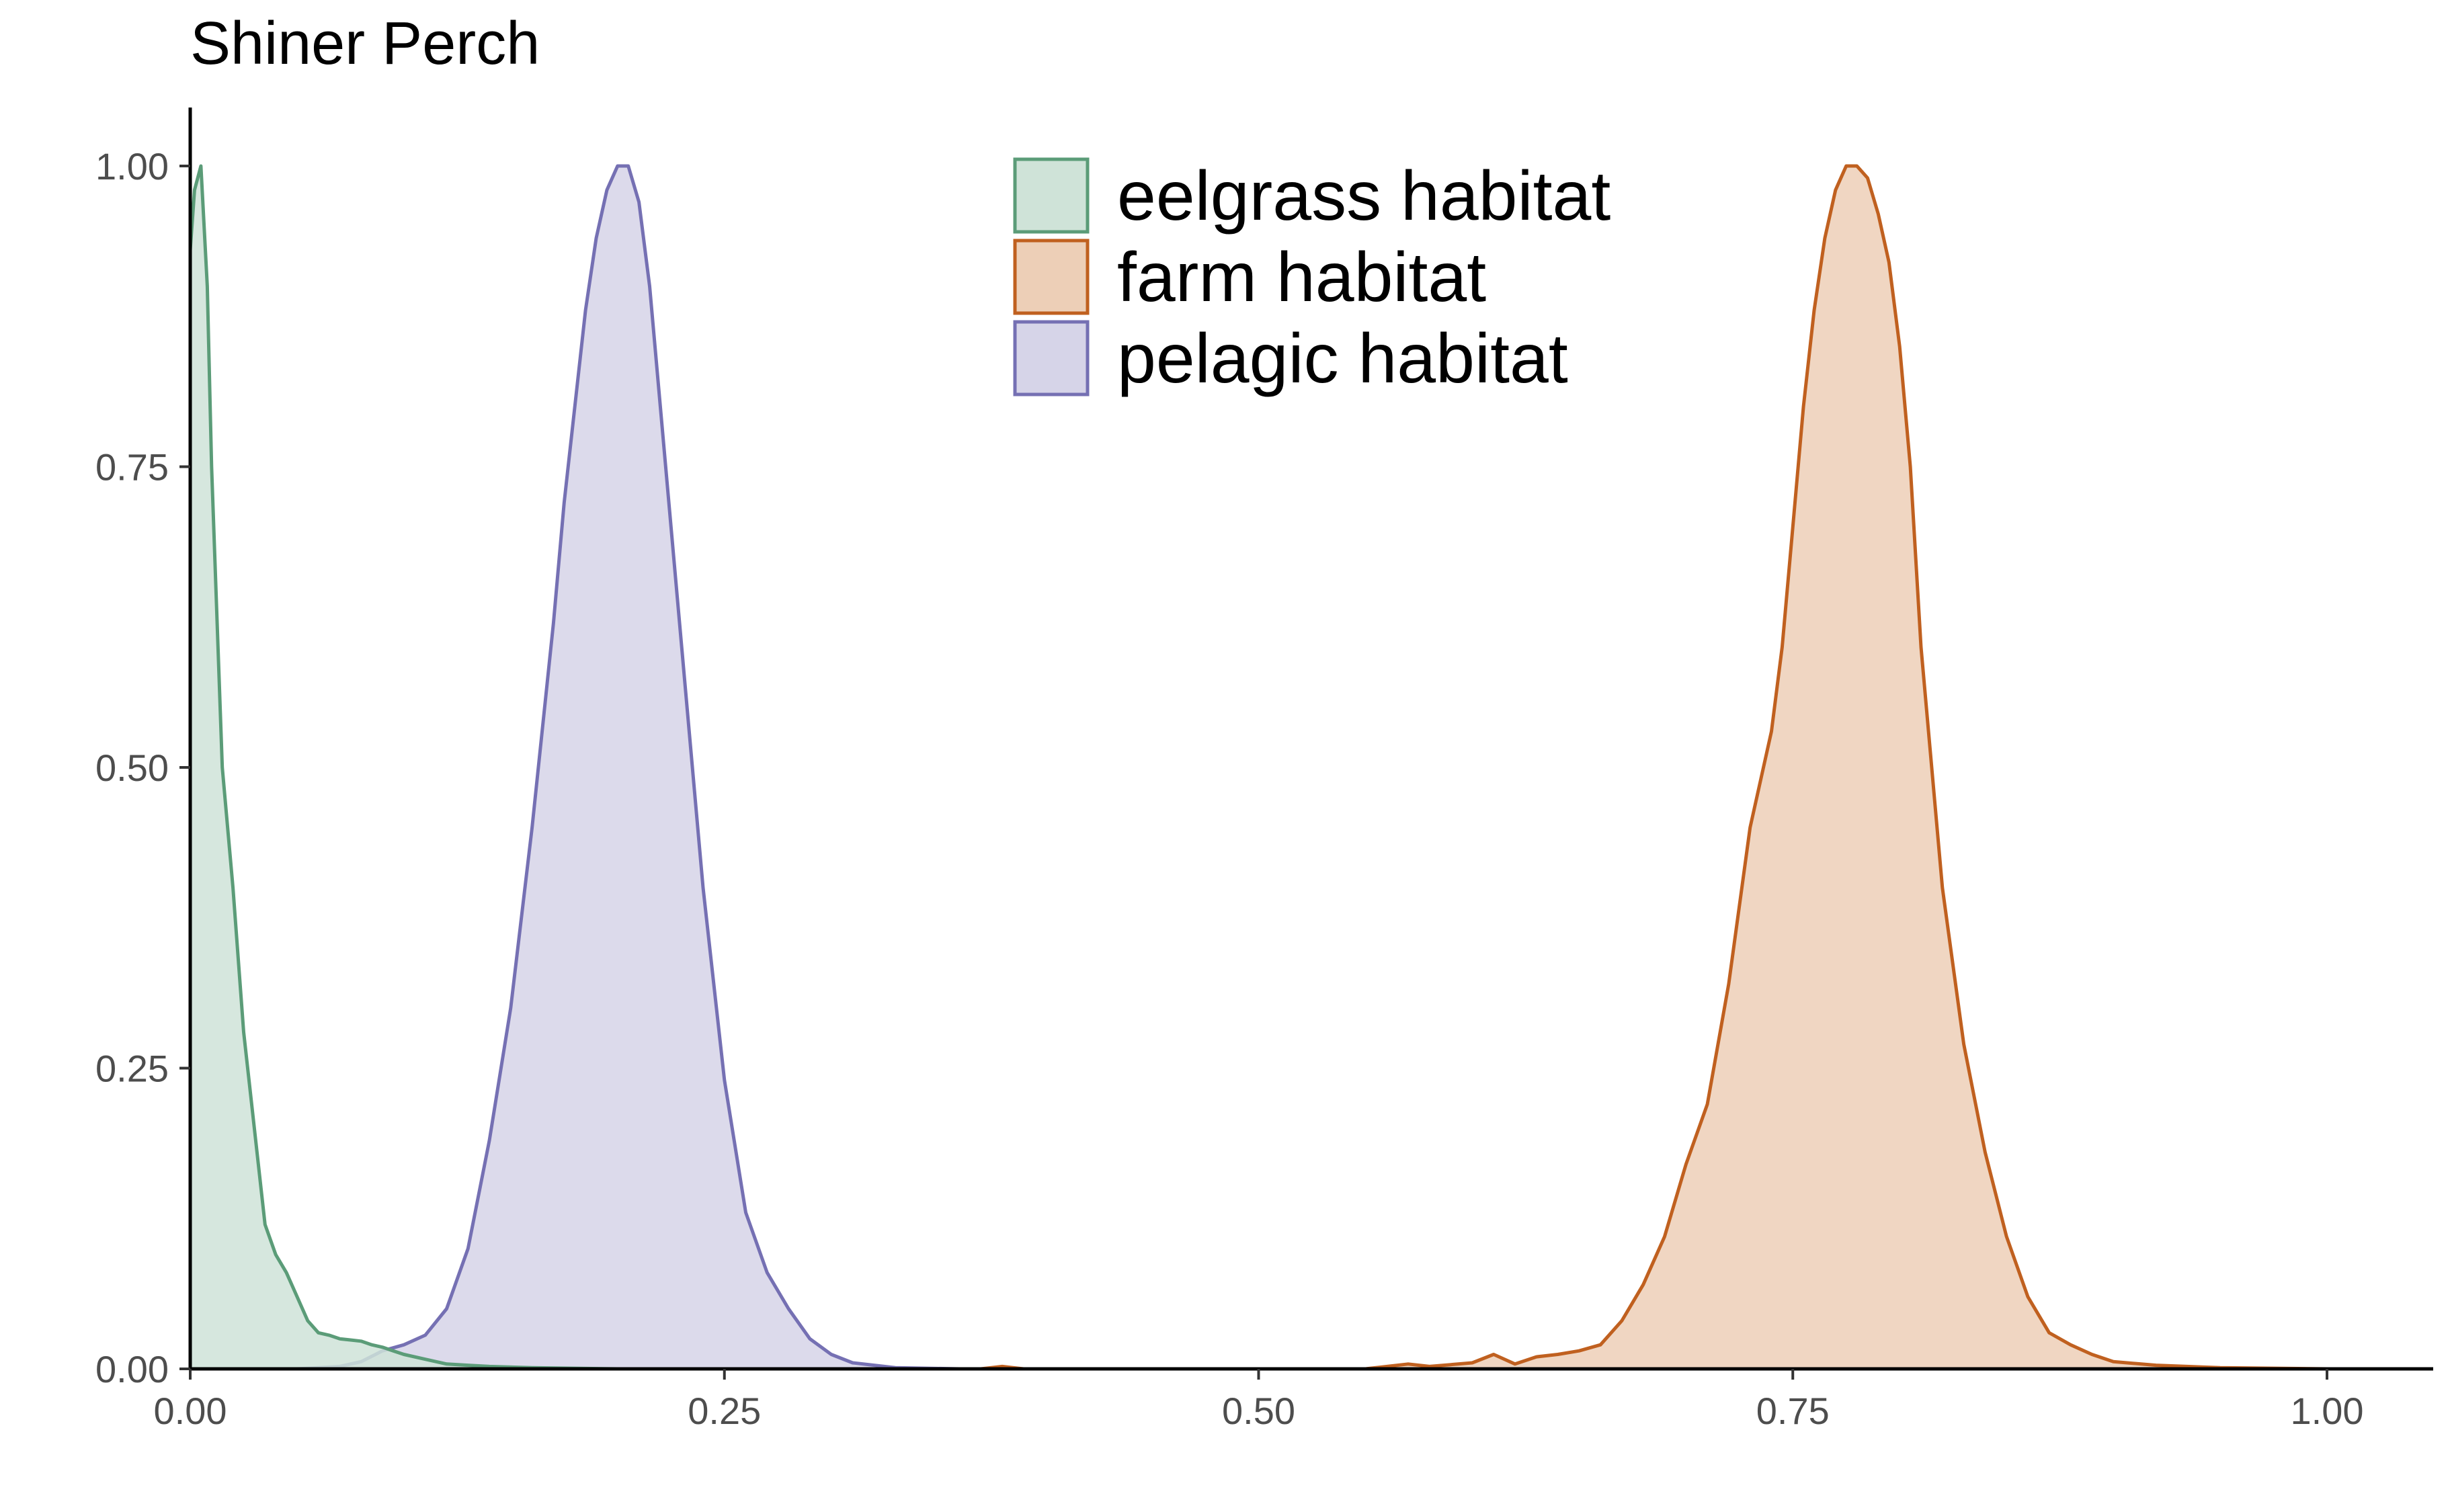  I want to click on y-tick-label: 0.25, so click(132, 1069).